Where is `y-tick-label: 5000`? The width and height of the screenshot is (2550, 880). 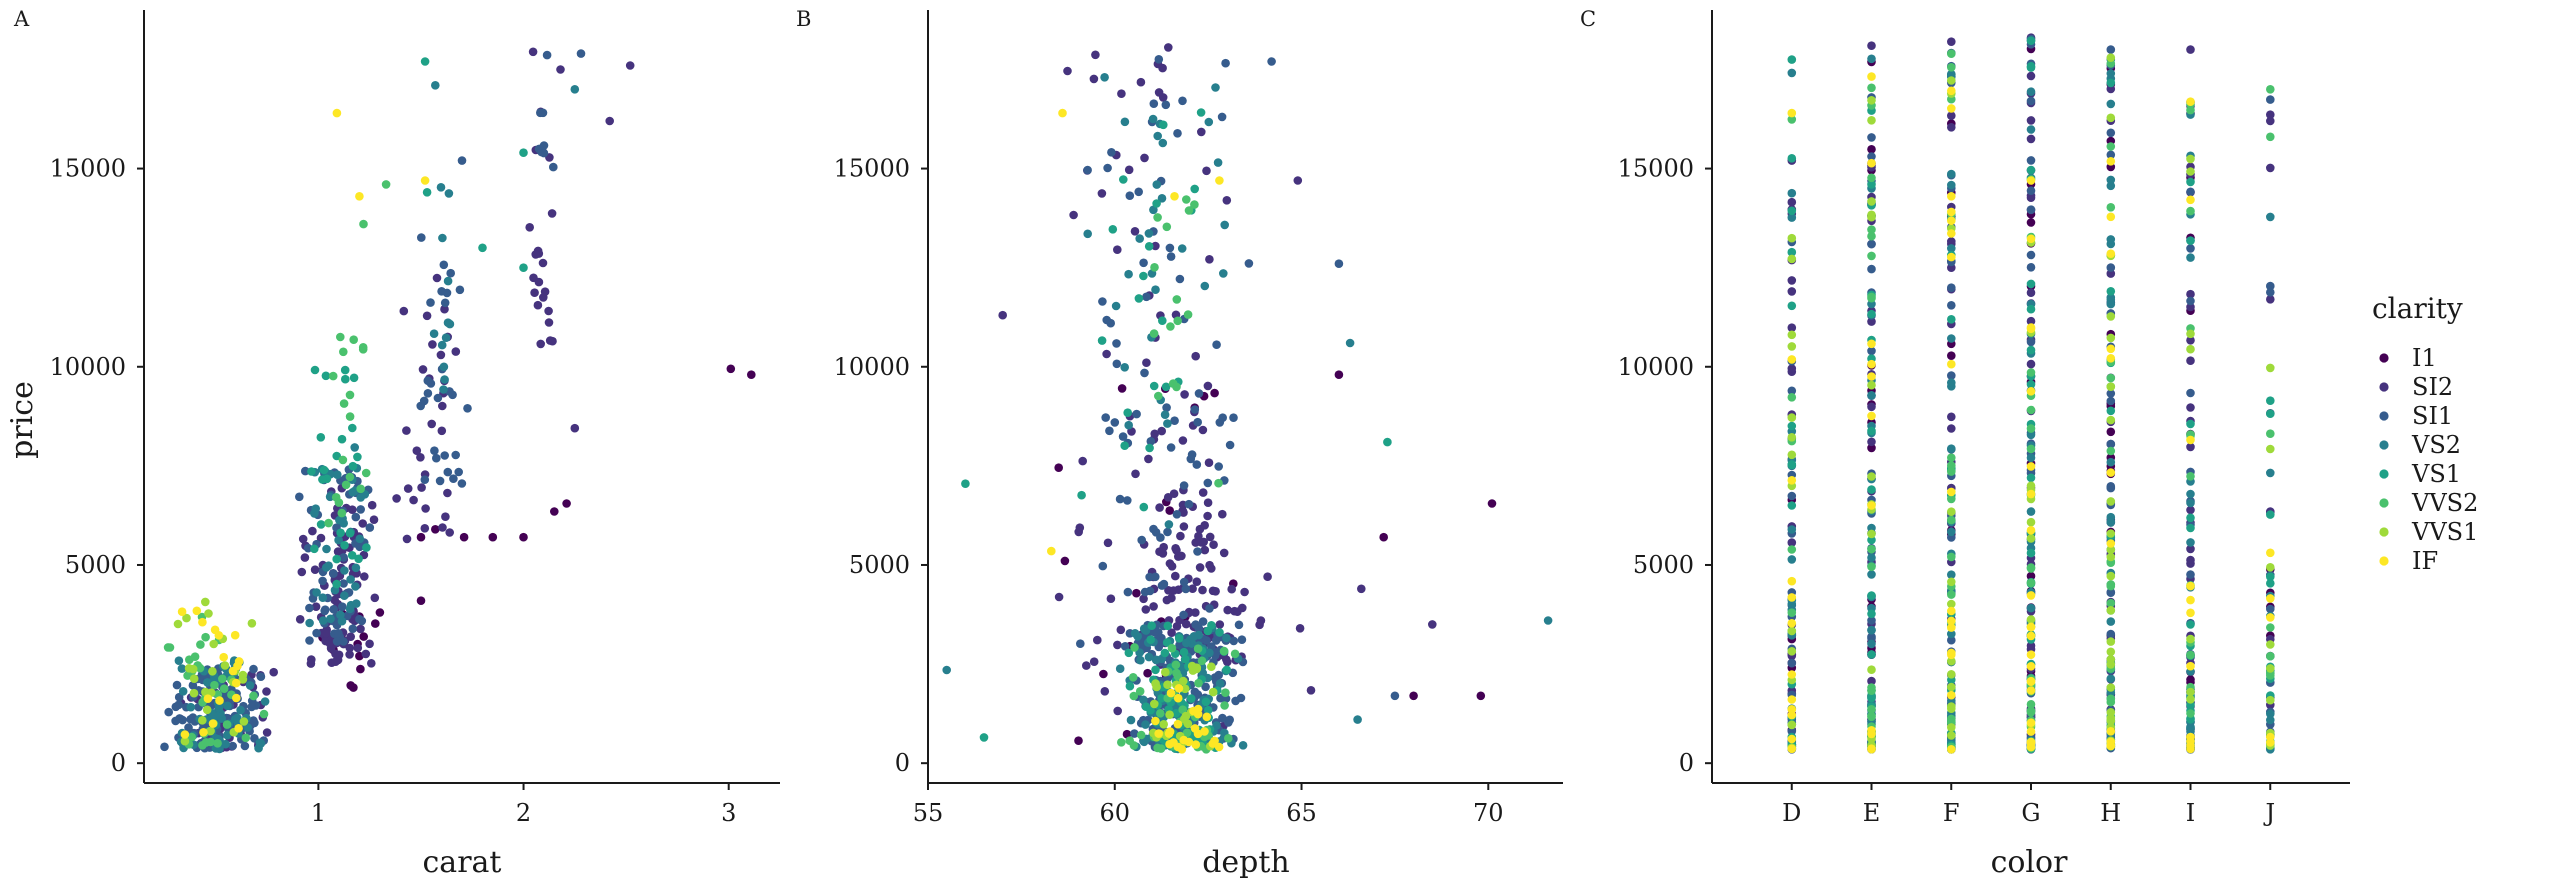 y-tick-label: 5000 is located at coordinates (879, 565).